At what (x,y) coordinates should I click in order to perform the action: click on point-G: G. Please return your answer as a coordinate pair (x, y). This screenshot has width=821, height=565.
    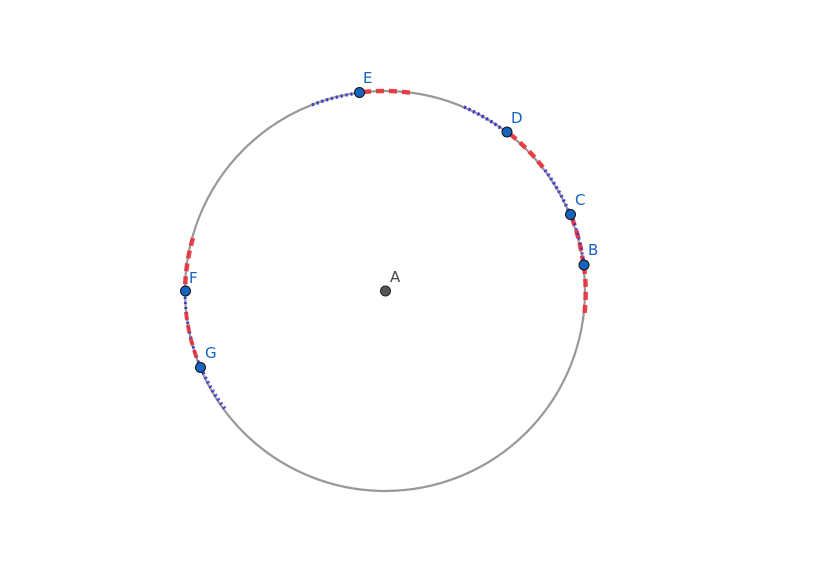
    Looking at the image, I should click on (206, 358).